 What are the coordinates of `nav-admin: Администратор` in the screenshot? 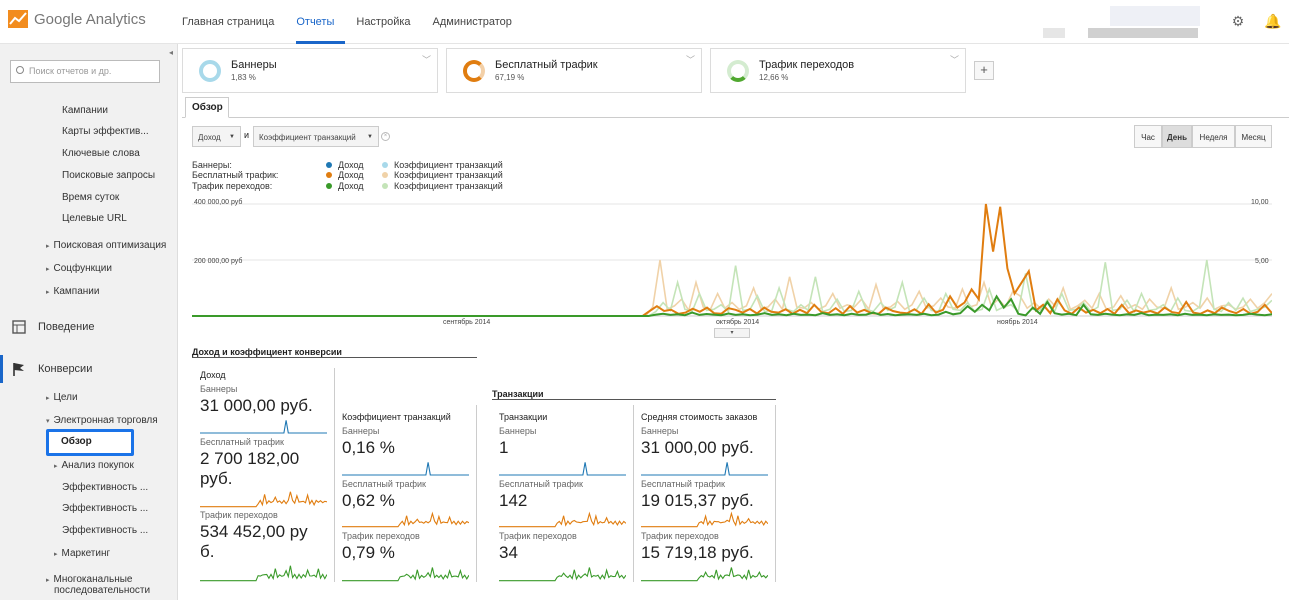 It's located at (472, 22).